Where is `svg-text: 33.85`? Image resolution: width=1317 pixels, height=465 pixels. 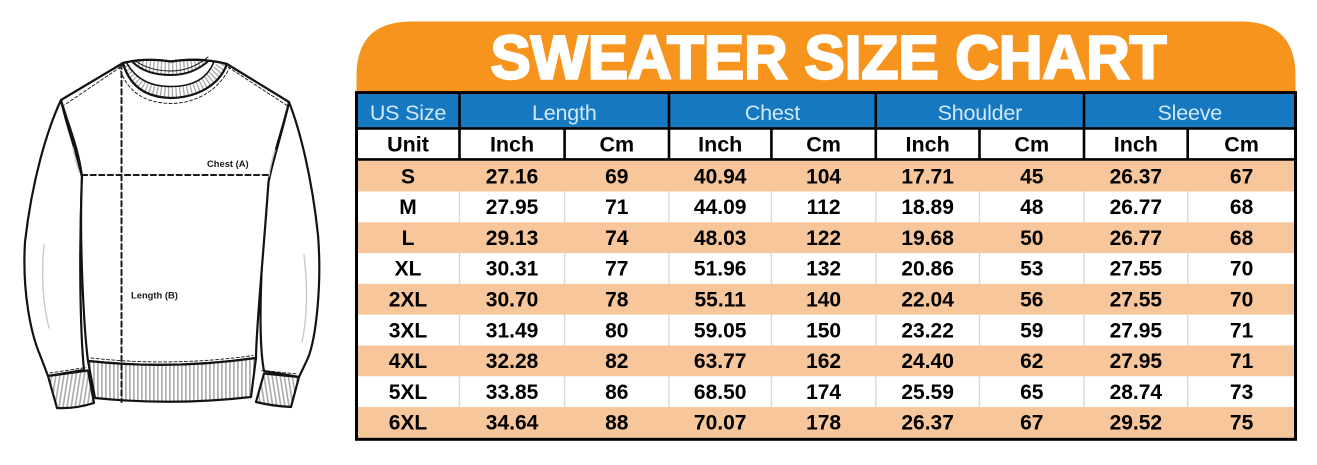
svg-text: 33.85 is located at coordinates (512, 392).